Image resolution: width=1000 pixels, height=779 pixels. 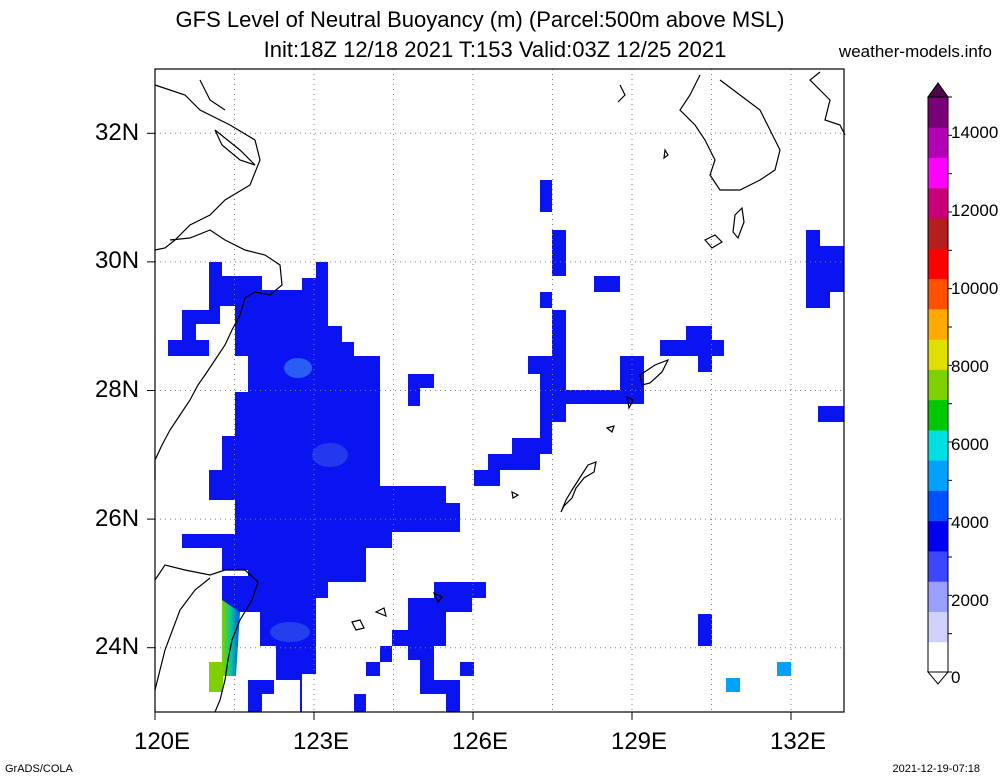 What do you see at coordinates (117, 646) in the screenshot?
I see `y-tick-24N: 24N` at bounding box center [117, 646].